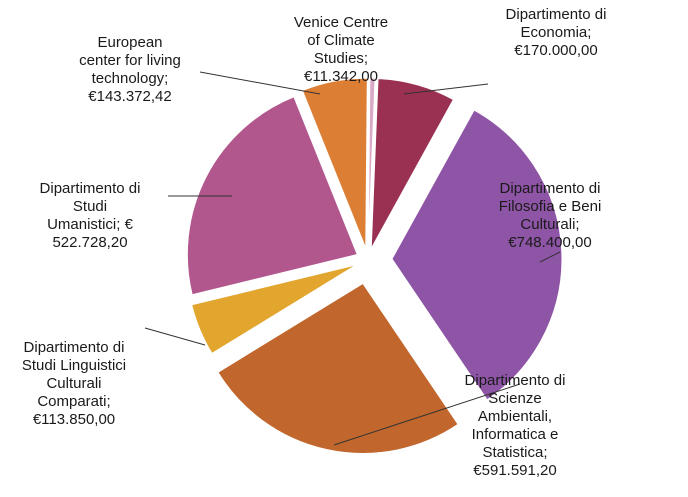  Describe the element at coordinates (556, 32) in the screenshot. I see `slice-label-1: Dipartimento di Economia; €170.000,00` at that location.